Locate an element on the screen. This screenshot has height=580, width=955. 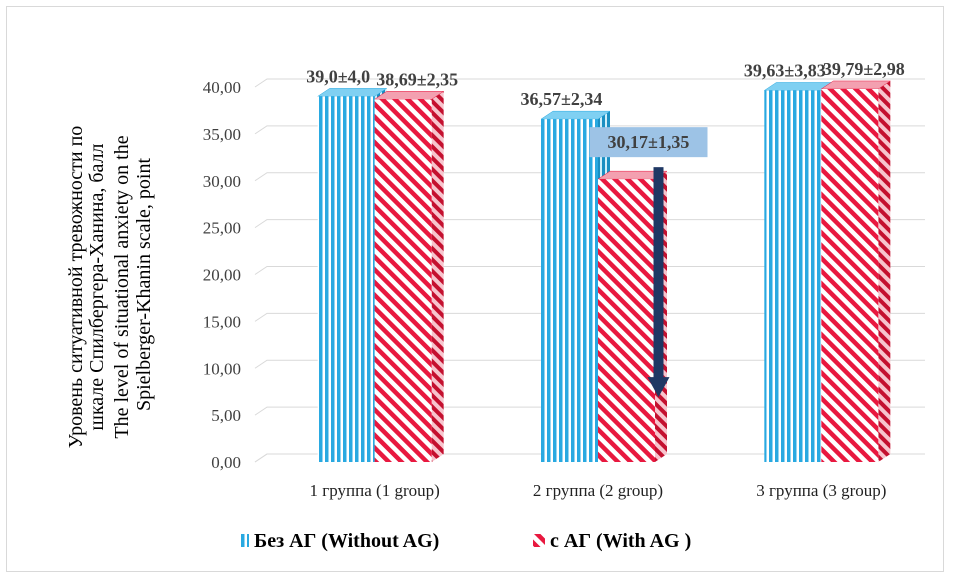
x-category-label: 2 группа (2 group) is located at coordinates (598, 490).